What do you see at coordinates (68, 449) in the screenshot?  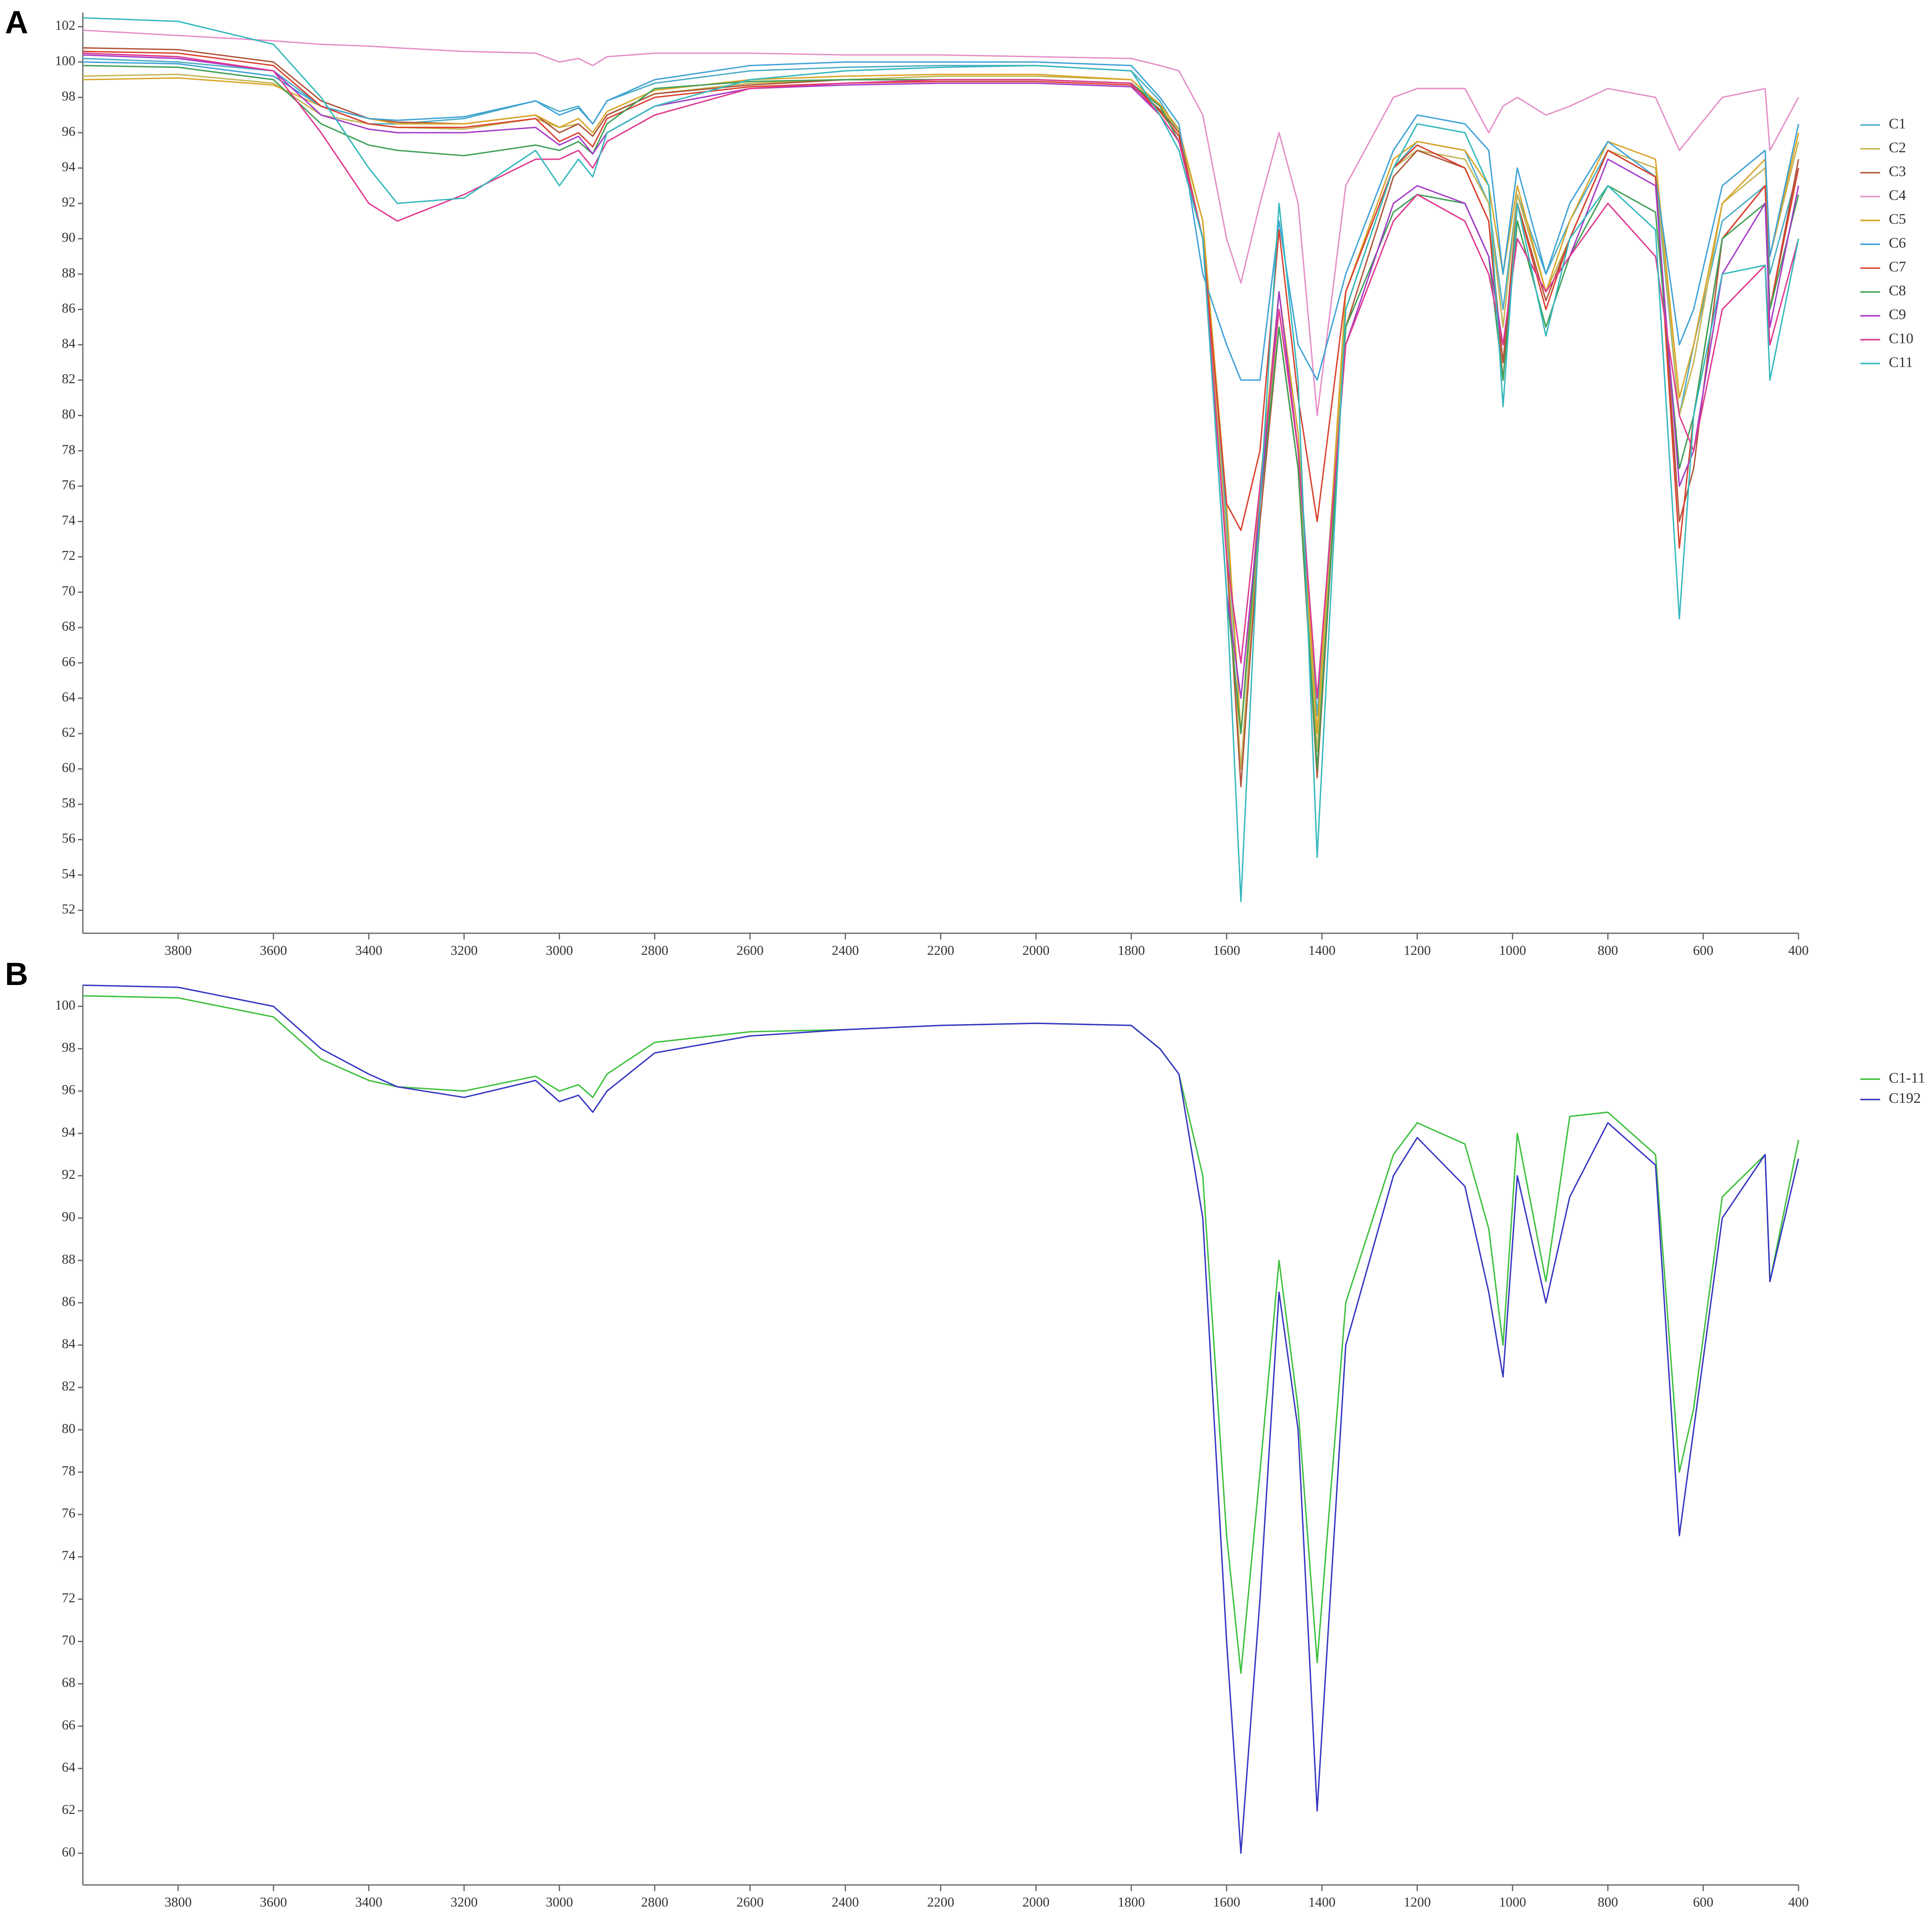 I see `y-tick-label: 78` at bounding box center [68, 449].